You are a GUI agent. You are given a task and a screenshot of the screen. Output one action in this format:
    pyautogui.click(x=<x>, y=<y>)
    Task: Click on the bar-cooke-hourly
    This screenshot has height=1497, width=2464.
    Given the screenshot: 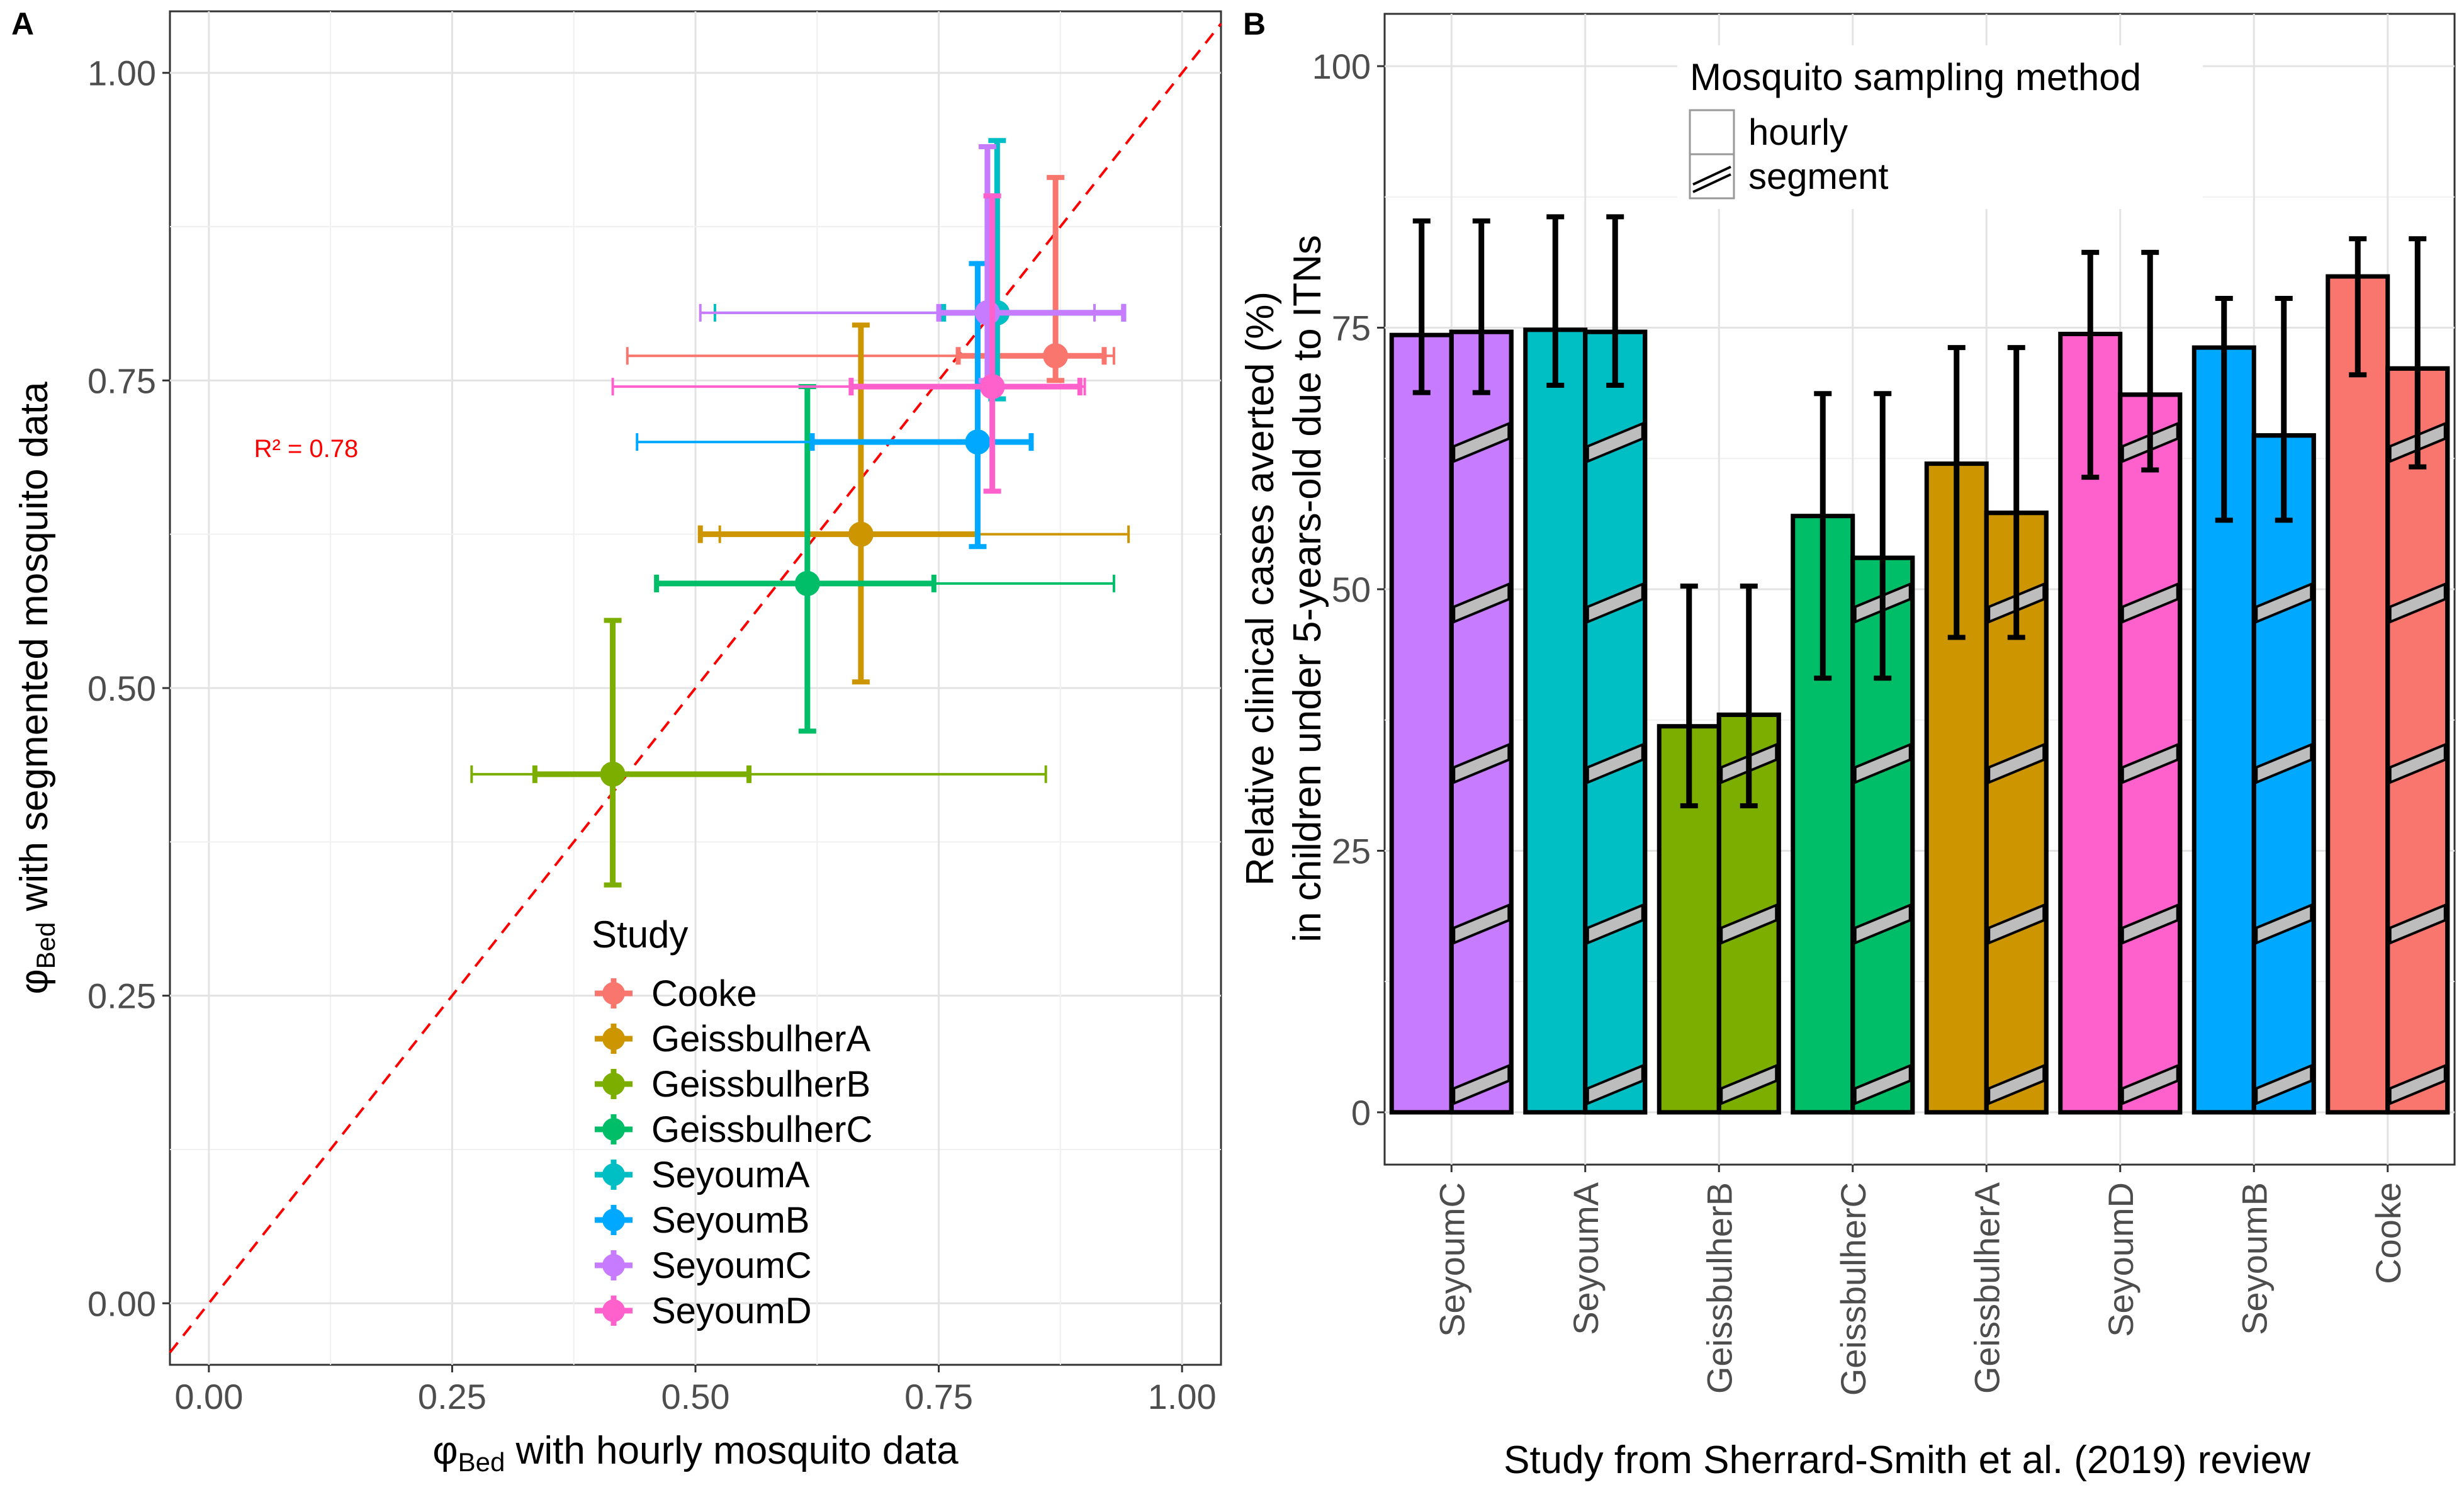 What is the action you would take?
    pyautogui.click(x=2358, y=694)
    